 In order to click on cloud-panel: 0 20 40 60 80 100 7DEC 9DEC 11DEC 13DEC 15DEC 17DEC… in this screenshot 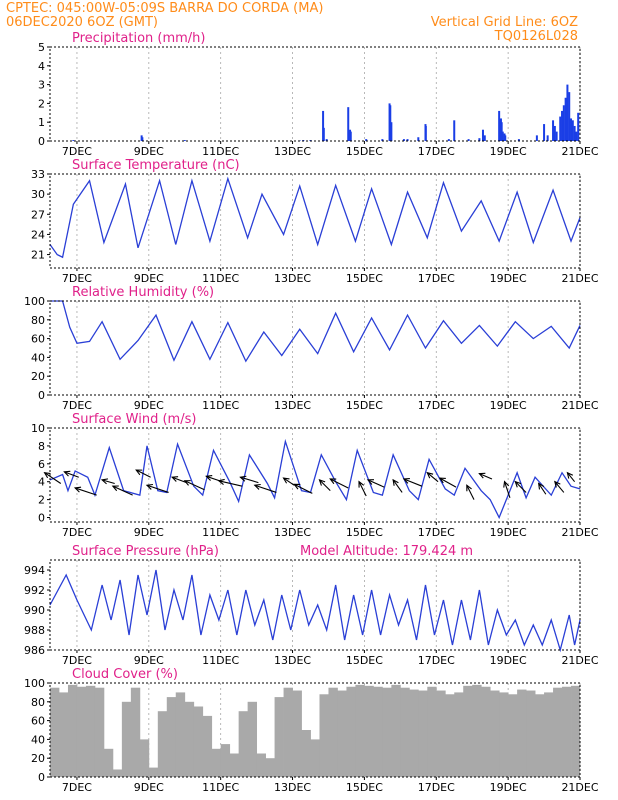, I will do `click(311, 730)`.